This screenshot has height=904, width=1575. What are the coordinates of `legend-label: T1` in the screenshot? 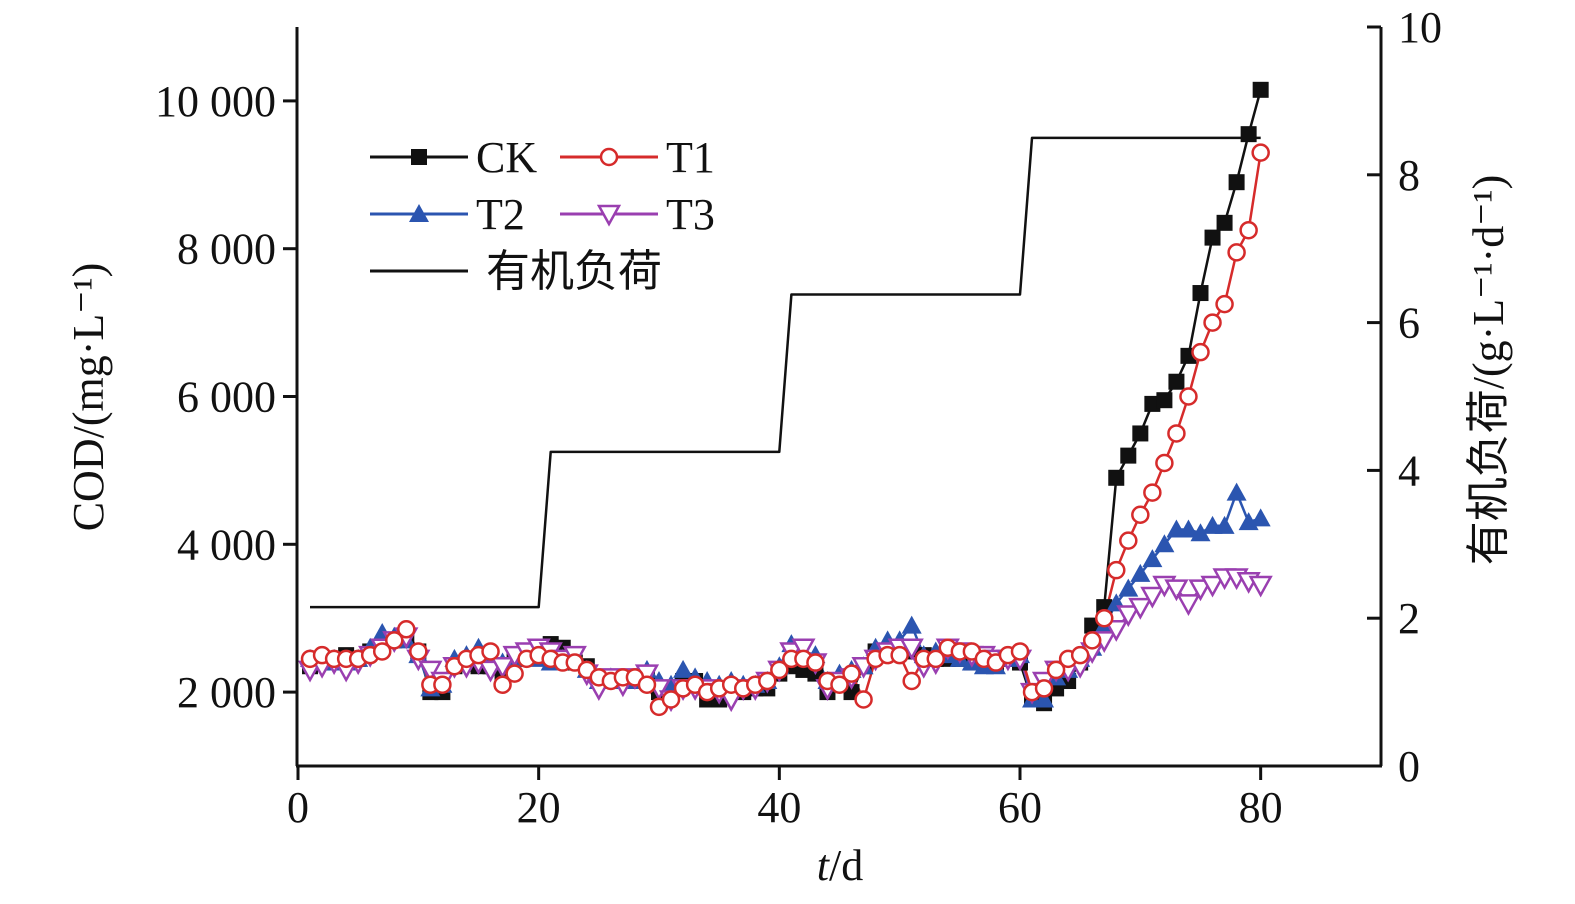 It's located at (690, 157).